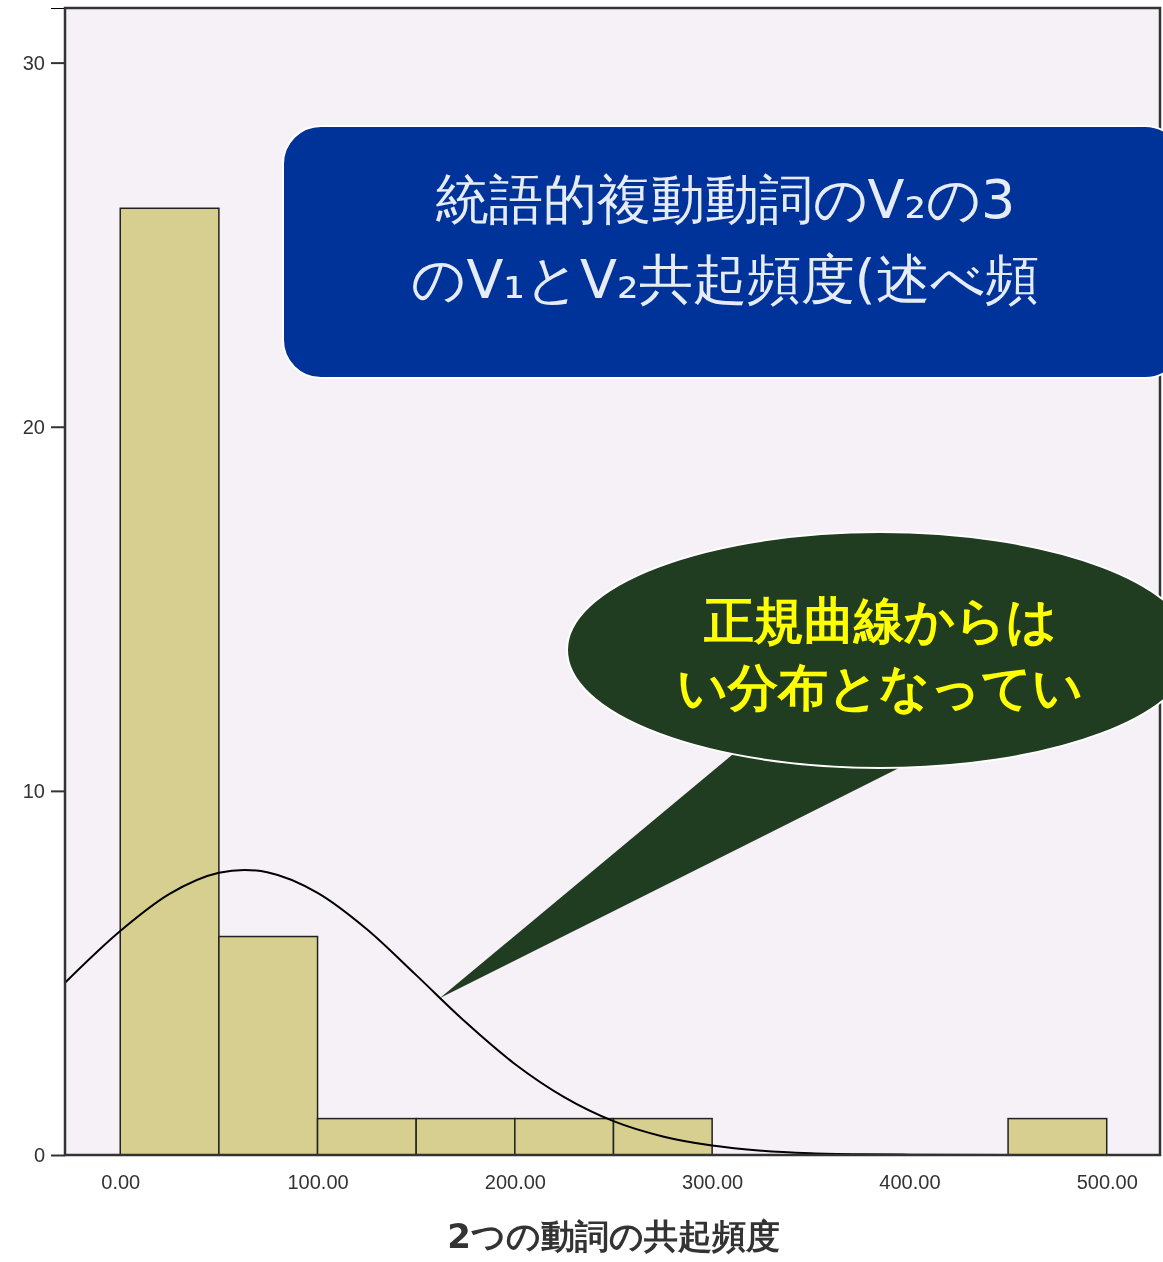 This screenshot has height=1262, width=1163. Describe the element at coordinates (318, 1182) in the screenshot. I see `x-tick-label: 100.00` at that location.